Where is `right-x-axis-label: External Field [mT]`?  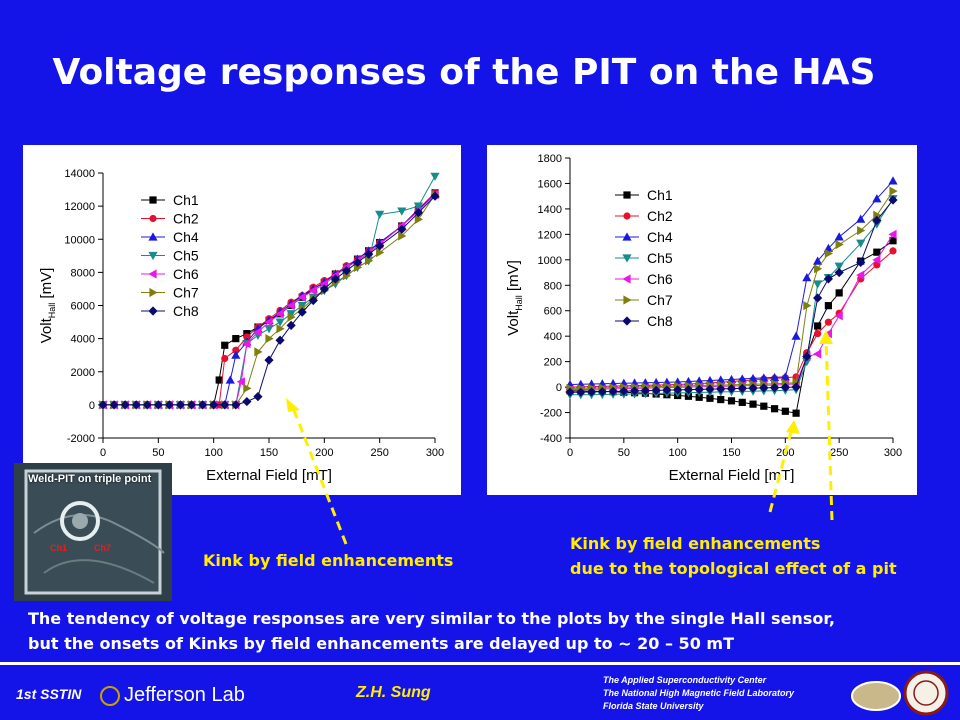 right-x-axis-label: External Field [mT] is located at coordinates (732, 475).